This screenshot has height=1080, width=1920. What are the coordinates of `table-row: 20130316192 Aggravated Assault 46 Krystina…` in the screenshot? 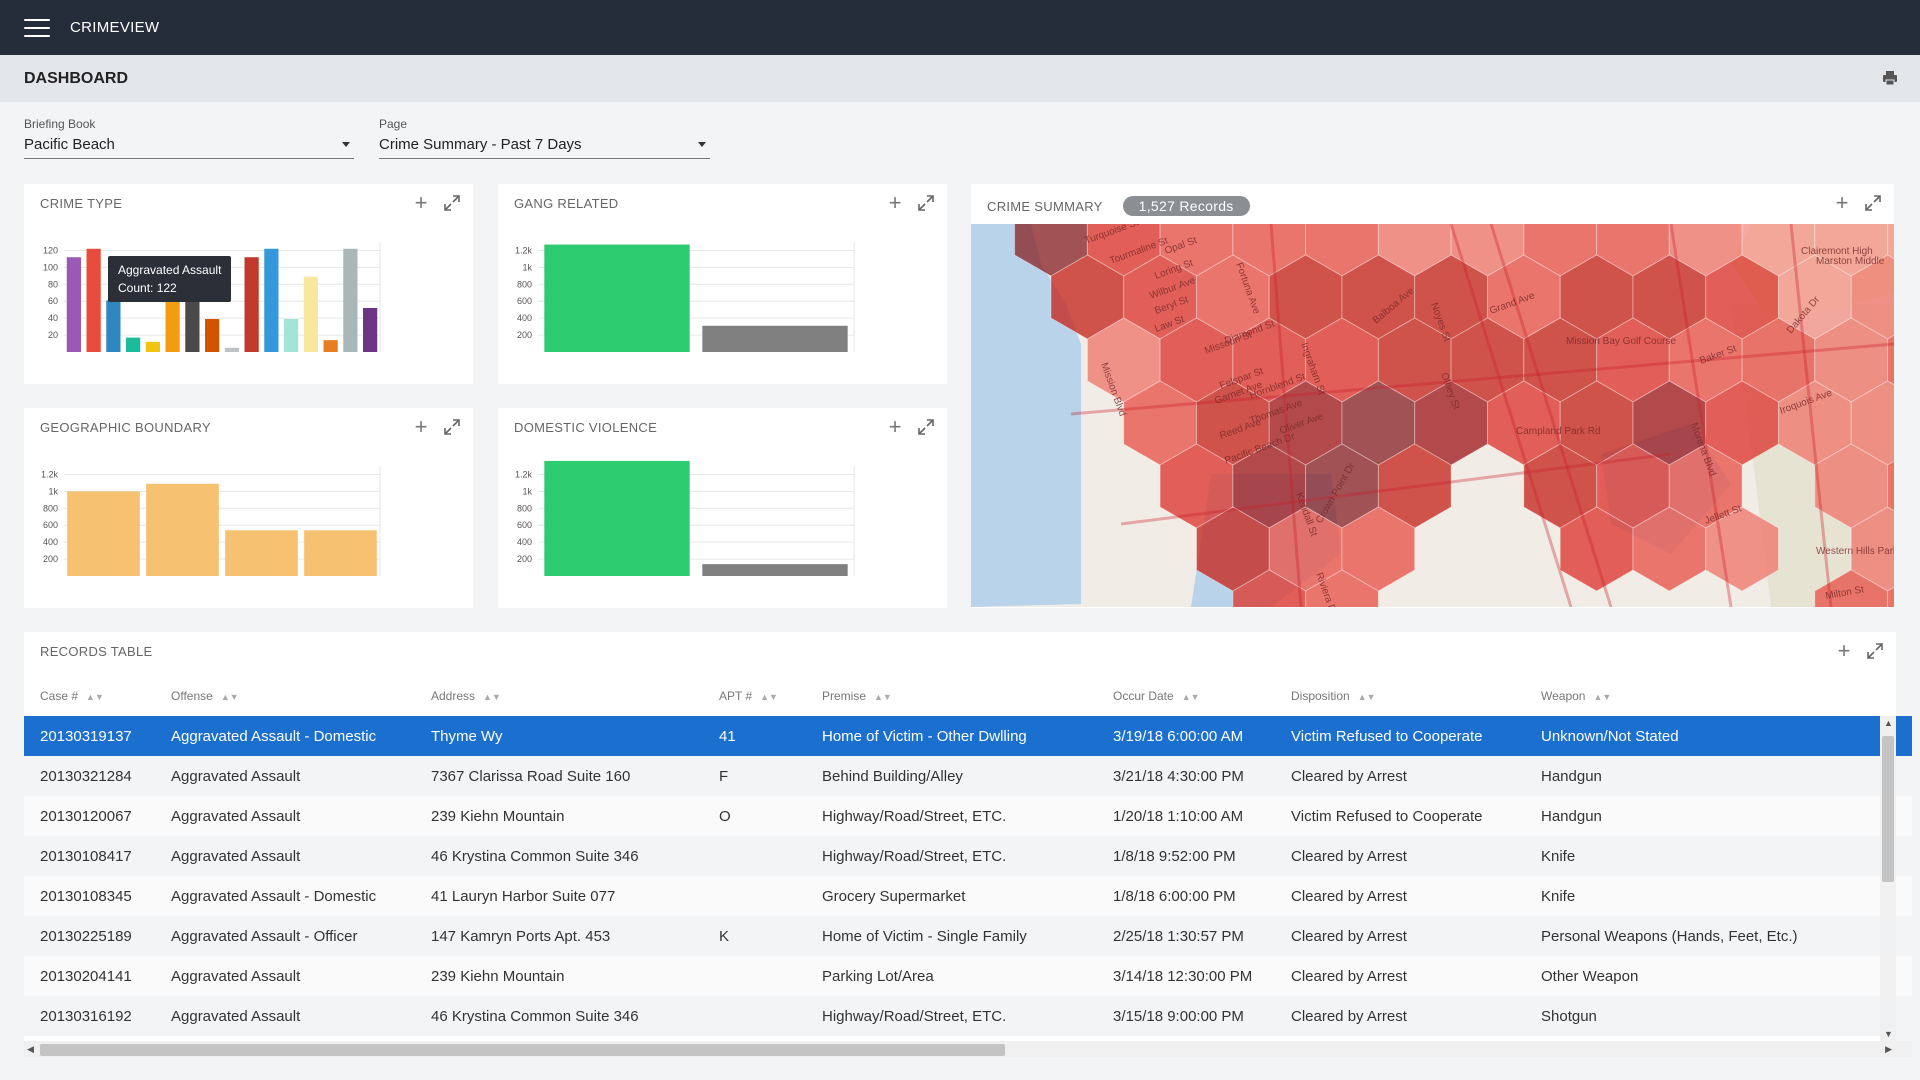 It's located at (968, 1016).